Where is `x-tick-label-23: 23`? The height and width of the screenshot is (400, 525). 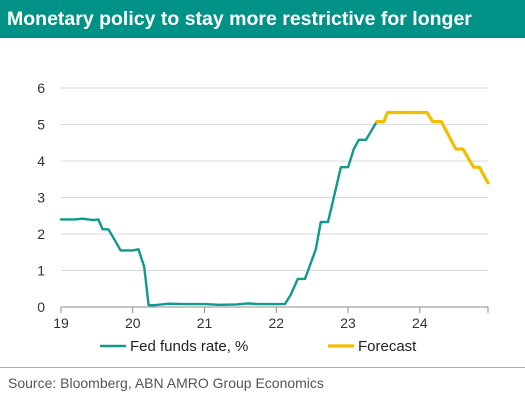
x-tick-label-23: 23 is located at coordinates (348, 323).